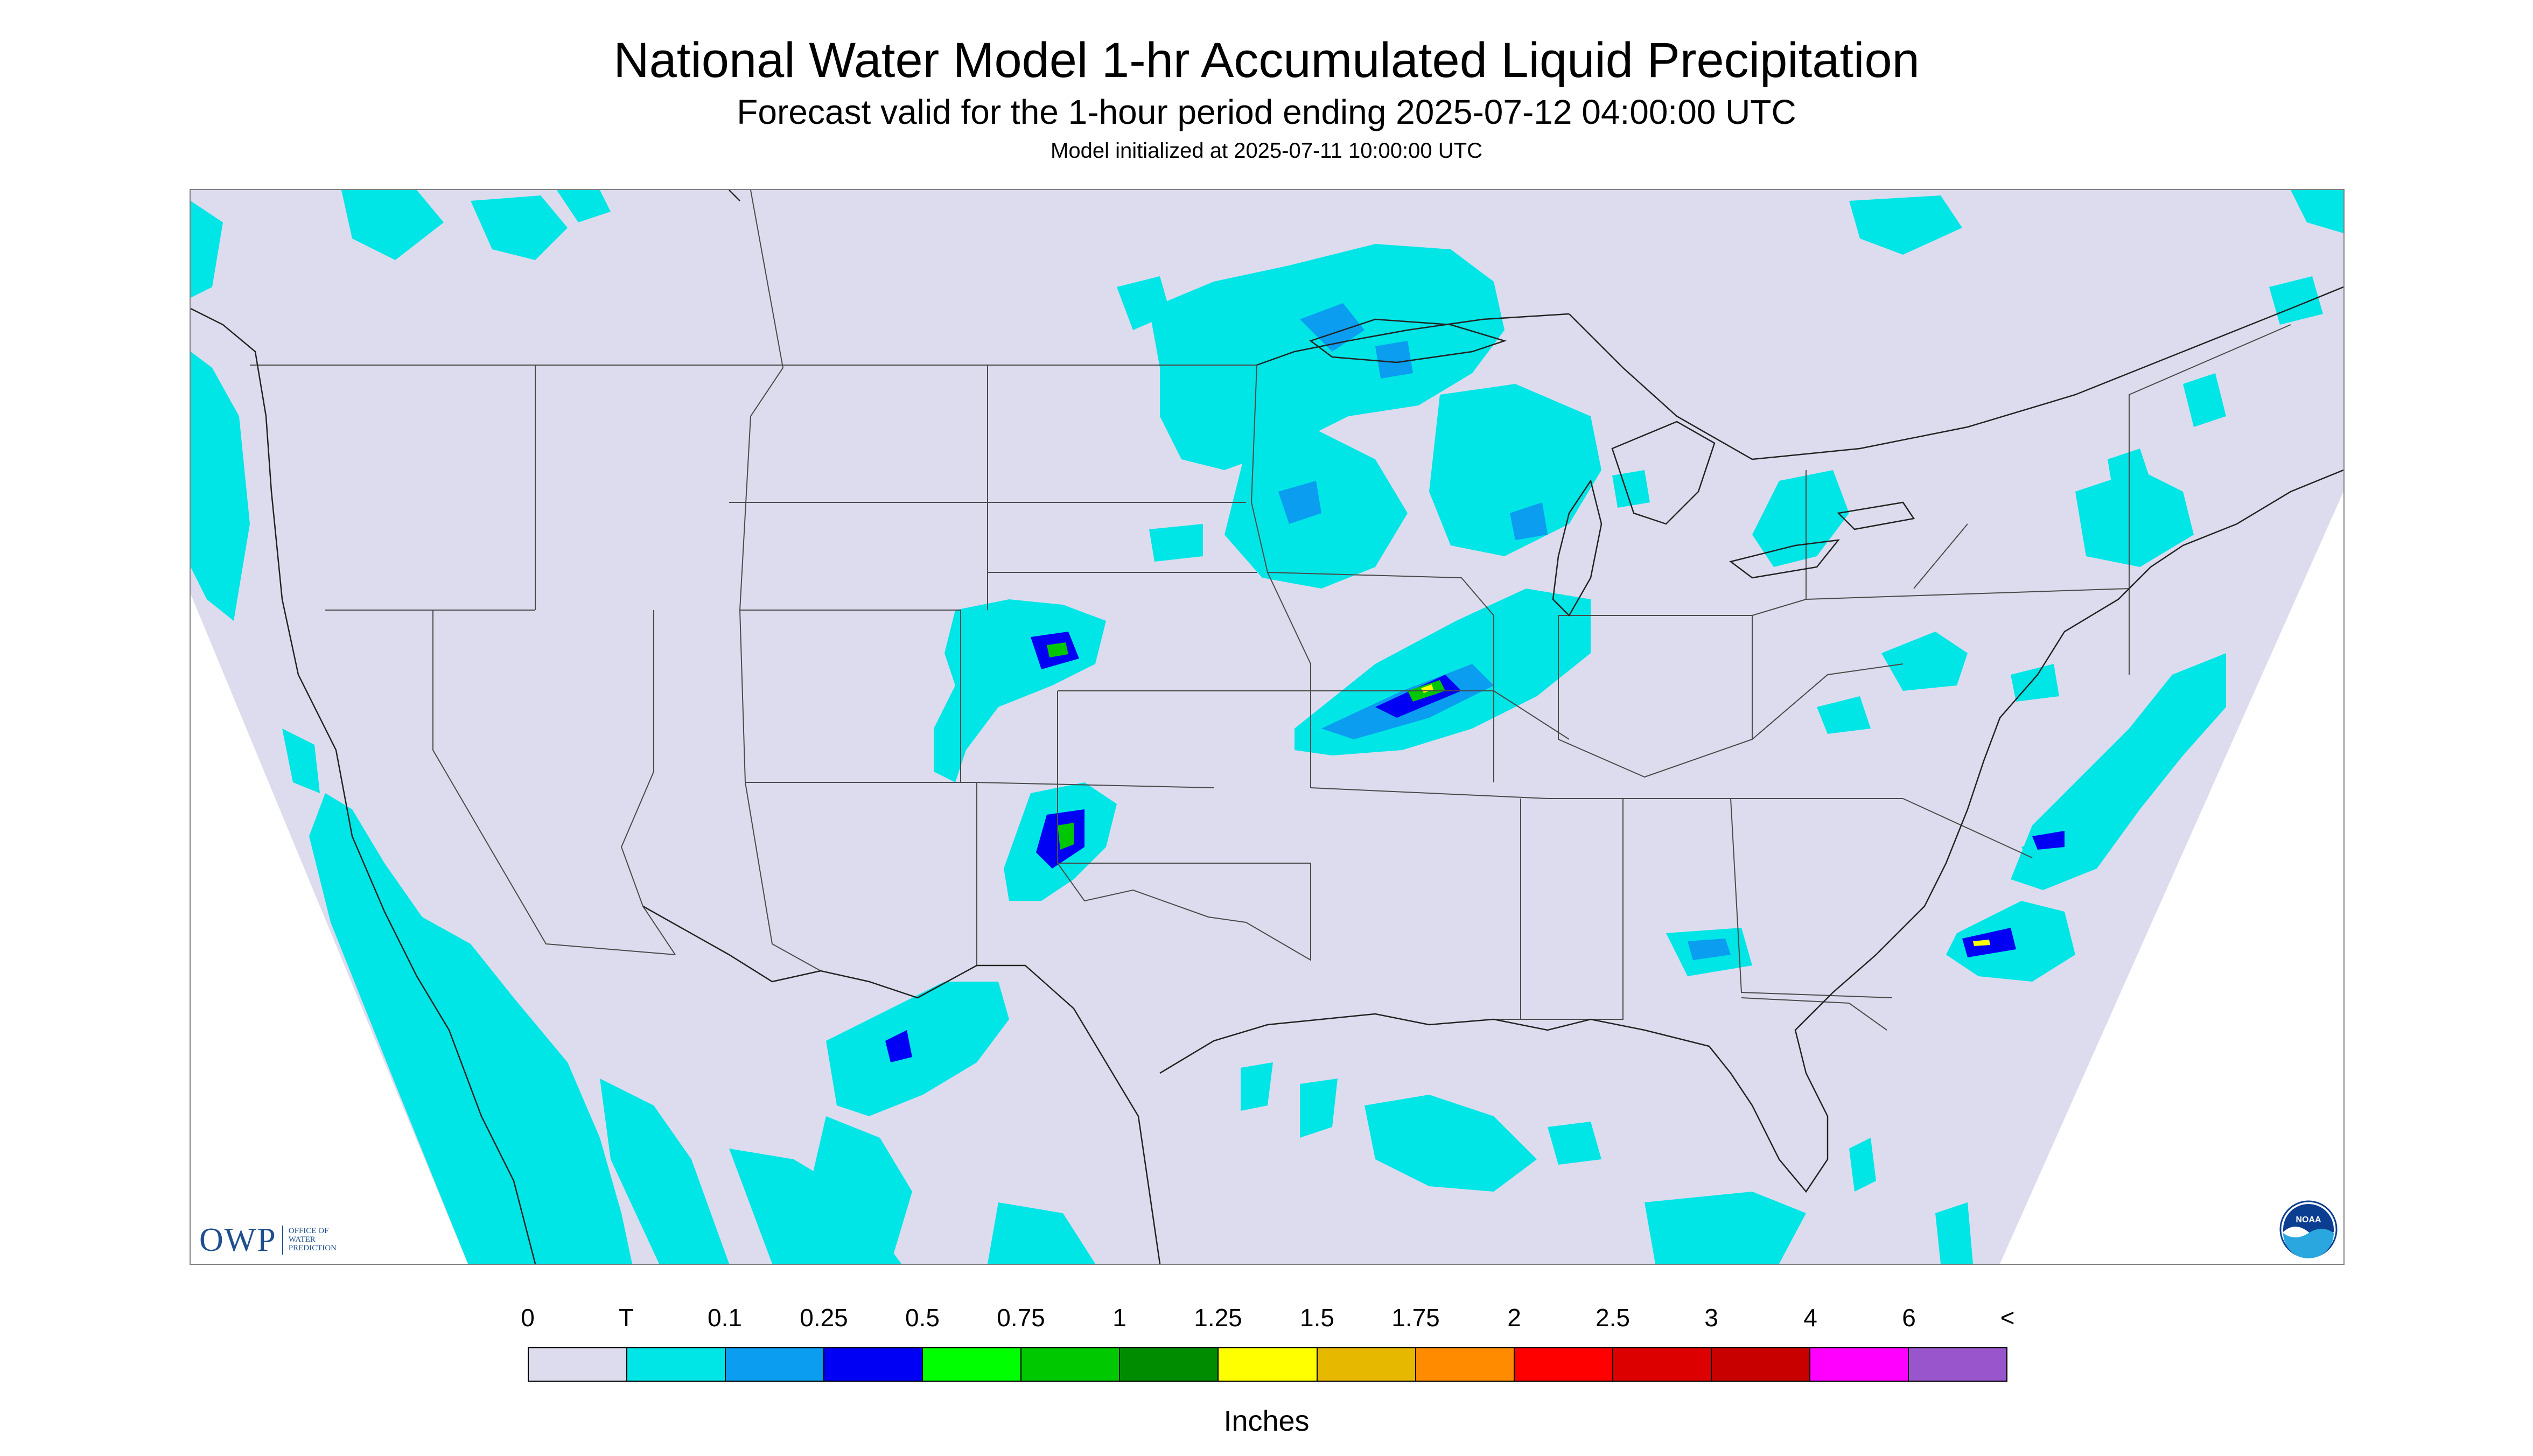 This screenshot has width=2533, height=1456. What do you see at coordinates (1709, 949) in the screenshot?
I see `precip-gulf-core` at bounding box center [1709, 949].